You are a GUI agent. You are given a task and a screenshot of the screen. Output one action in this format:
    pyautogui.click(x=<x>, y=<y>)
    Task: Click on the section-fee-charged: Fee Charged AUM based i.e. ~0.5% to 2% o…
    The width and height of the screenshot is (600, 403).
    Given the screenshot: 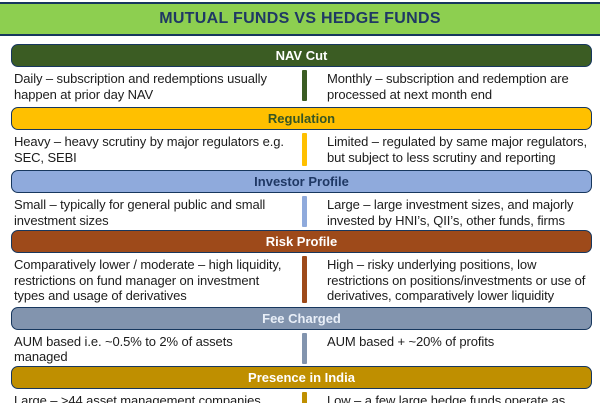 What is the action you would take?
    pyautogui.click(x=301, y=335)
    